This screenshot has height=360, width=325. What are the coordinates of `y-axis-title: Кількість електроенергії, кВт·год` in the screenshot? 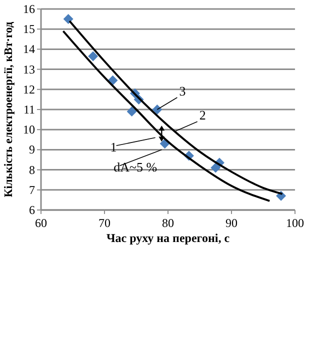 It's located at (9, 110).